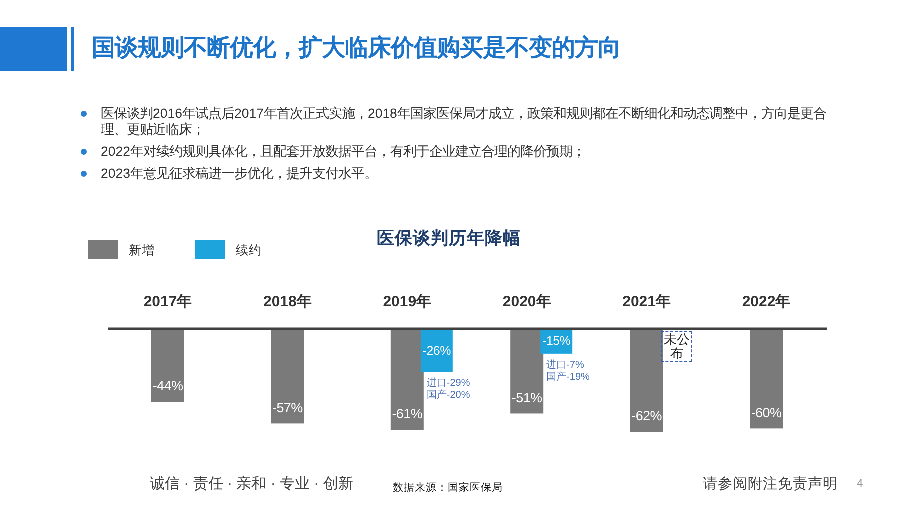 The height and width of the screenshot is (518, 920). What do you see at coordinates (168, 386) in the screenshot?
I see `value-label: -44%` at bounding box center [168, 386].